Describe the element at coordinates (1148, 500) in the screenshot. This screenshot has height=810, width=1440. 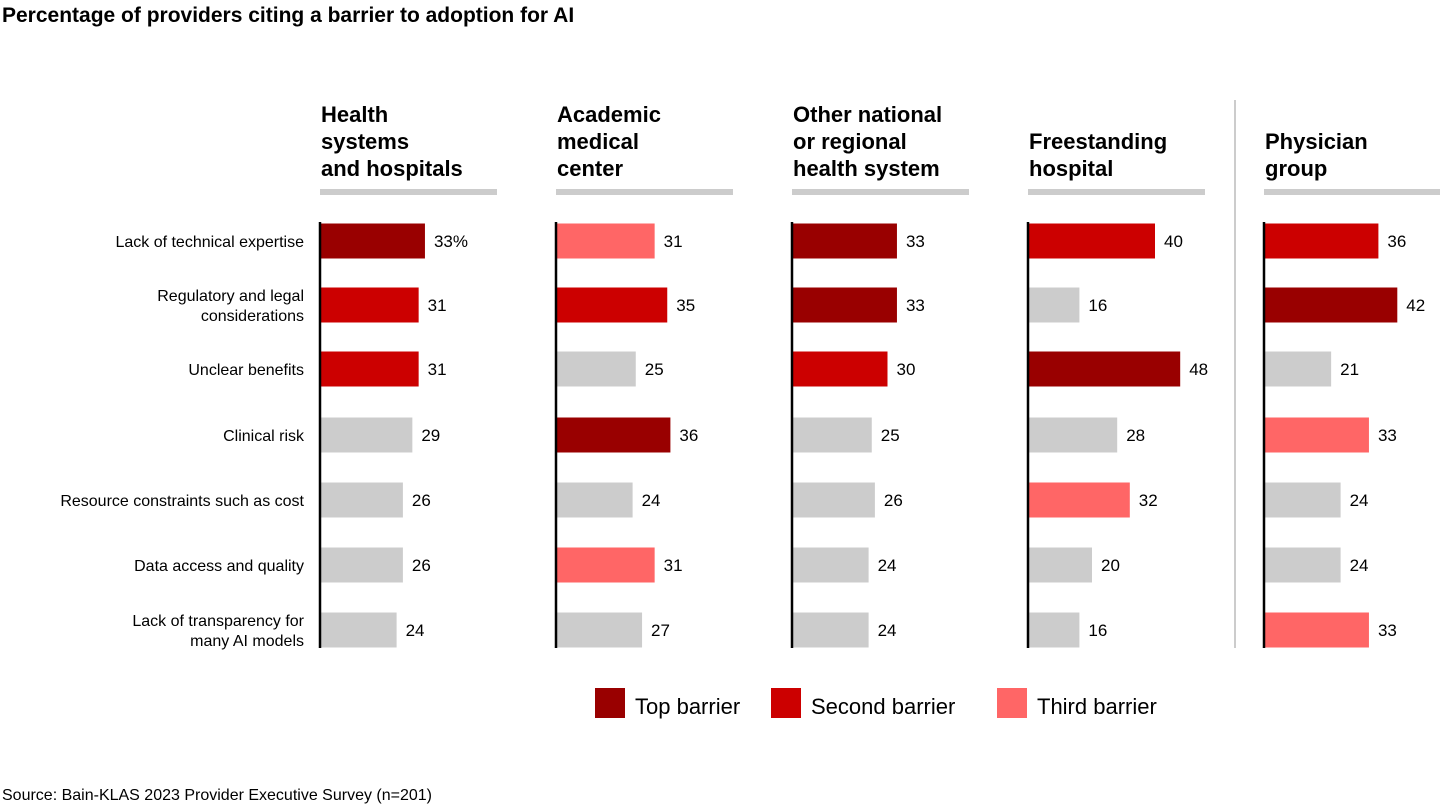
I see `data-label: 32` at that location.